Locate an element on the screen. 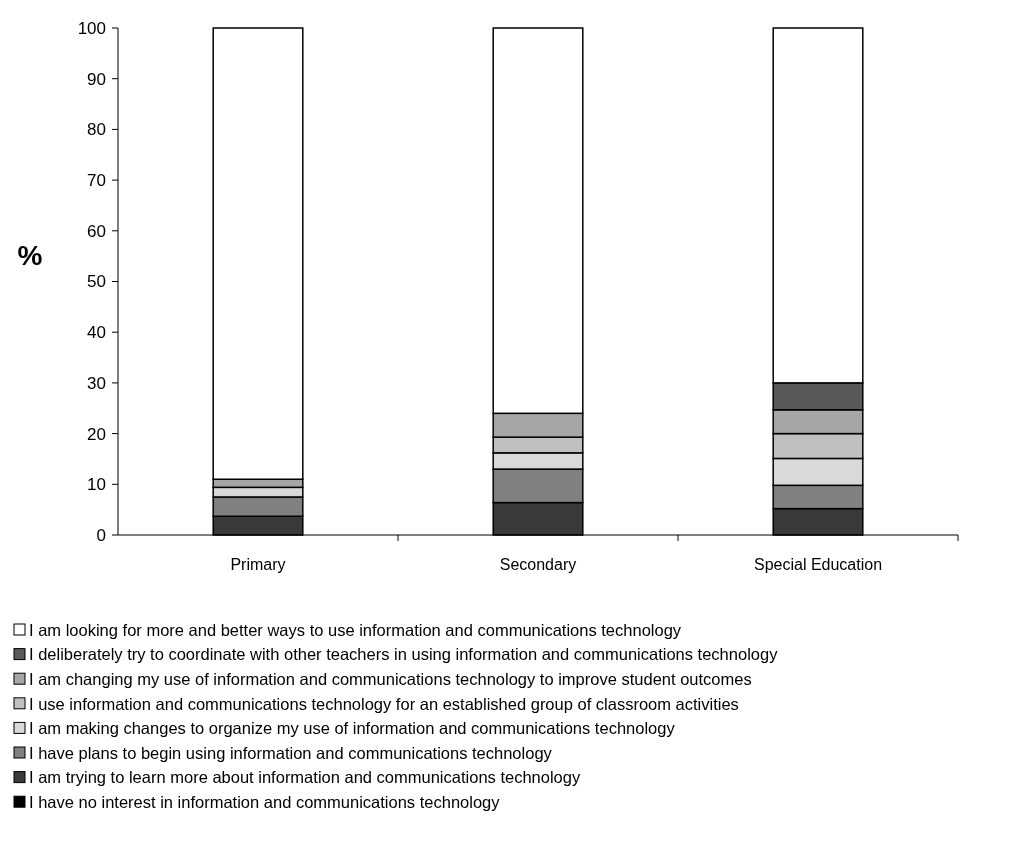 The image size is (1021, 852). legend-label: I have no interest in information and communications technology is located at coordinates (265, 801).